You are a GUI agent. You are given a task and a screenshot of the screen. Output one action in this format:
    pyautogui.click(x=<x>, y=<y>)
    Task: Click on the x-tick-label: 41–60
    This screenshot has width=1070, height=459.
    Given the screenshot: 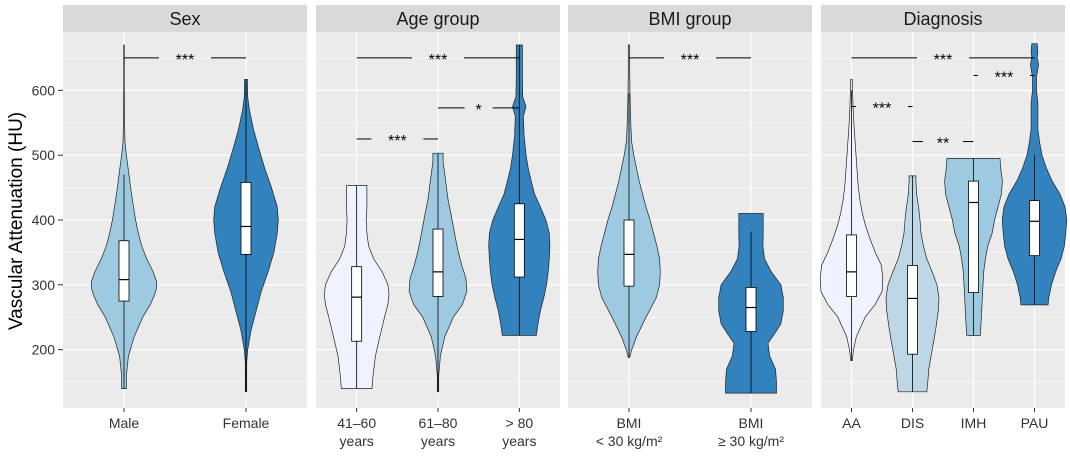 What is the action you would take?
    pyautogui.click(x=356, y=423)
    